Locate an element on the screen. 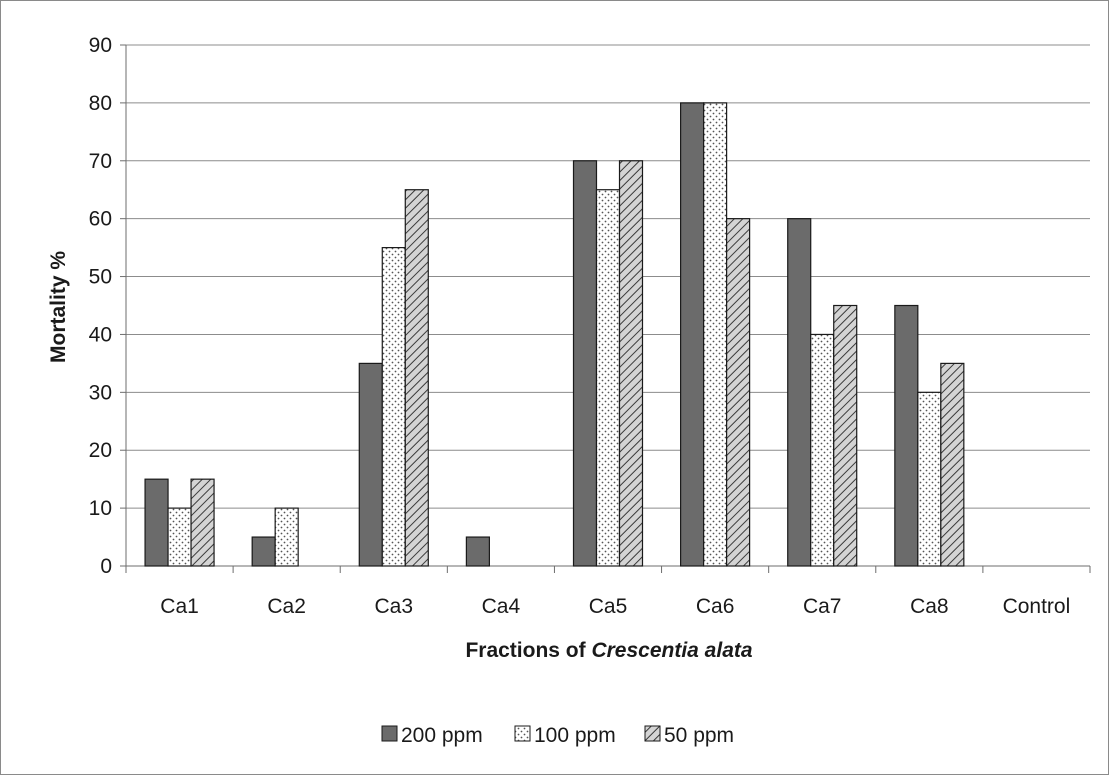 The image size is (1109, 776). x-tick-label: Ca1 is located at coordinates (179, 606).